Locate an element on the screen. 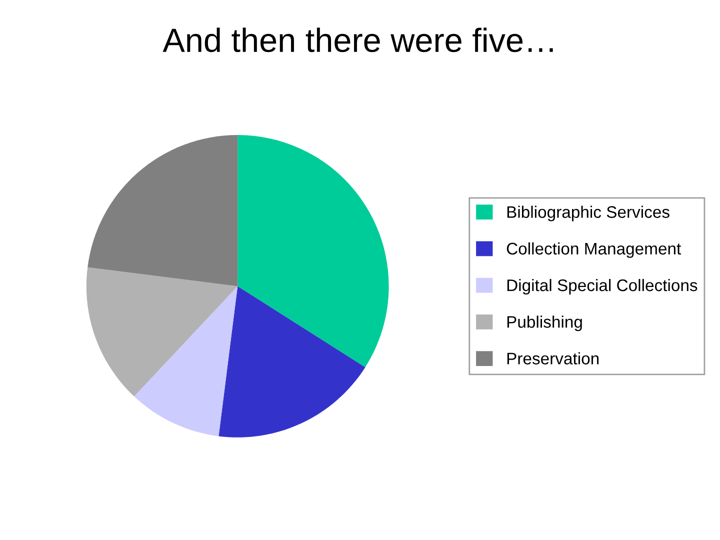 The image size is (720, 540). legend-label: Collection Management is located at coordinates (594, 250).